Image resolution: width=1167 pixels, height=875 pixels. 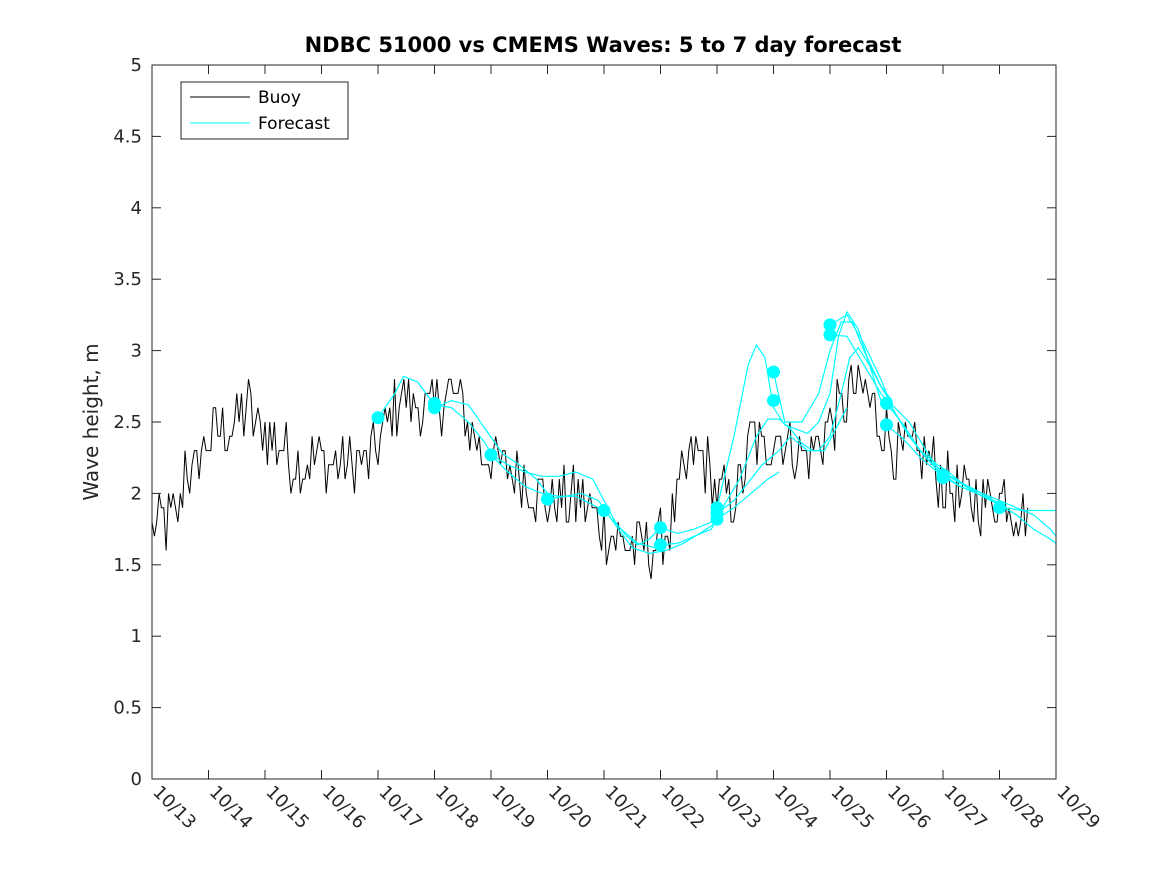 What do you see at coordinates (136, 208) in the screenshot?
I see `y-tick-label: 4` at bounding box center [136, 208].